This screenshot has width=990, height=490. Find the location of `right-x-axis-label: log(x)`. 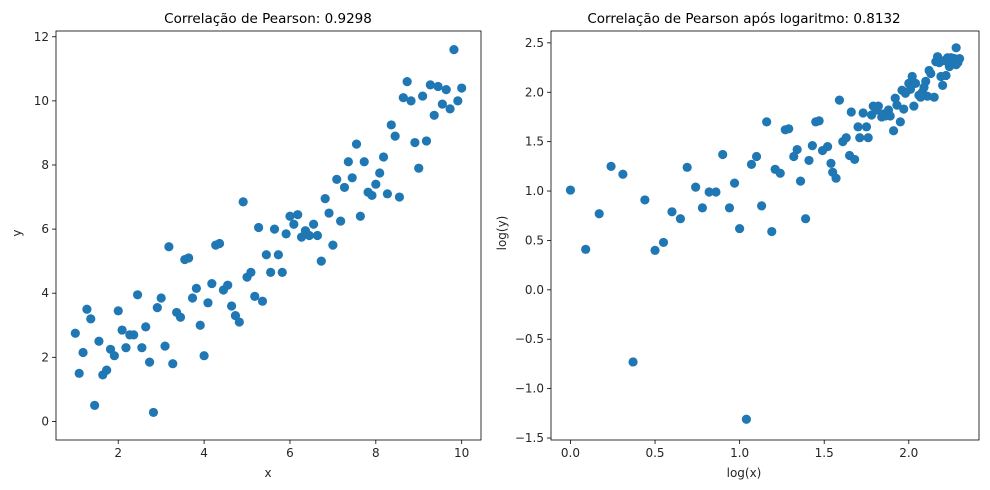

right-x-axis-label: log(x) is located at coordinates (744, 473).